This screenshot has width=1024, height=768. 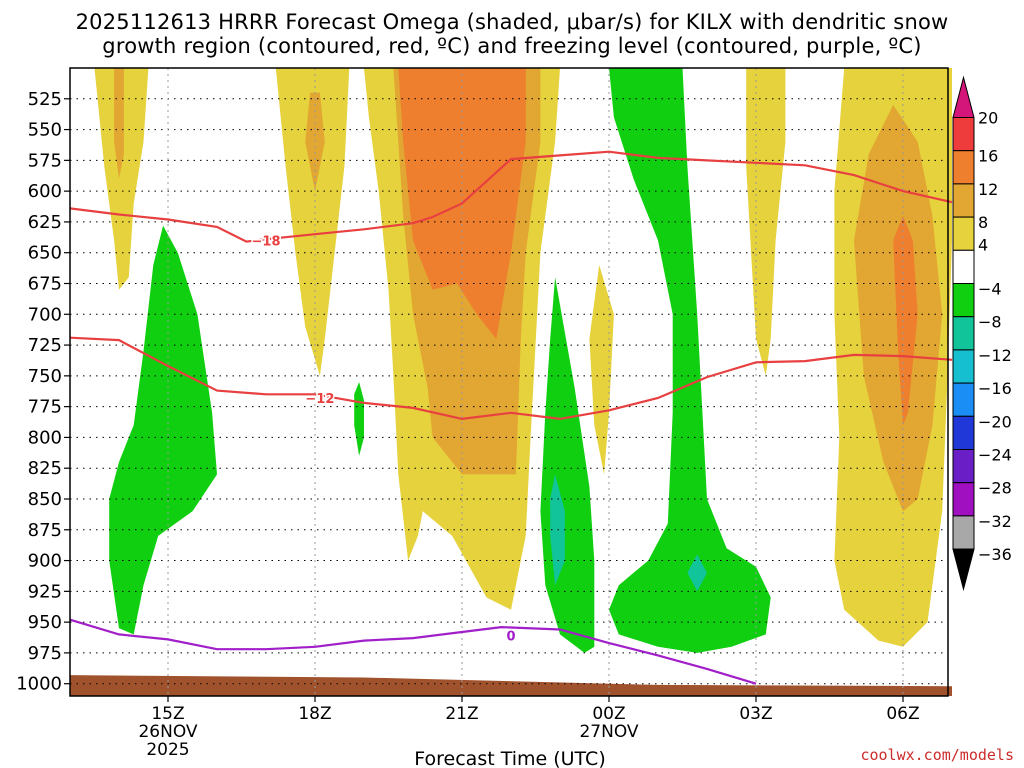 What do you see at coordinates (510, 637) in the screenshot?
I see `contour-label: 0` at bounding box center [510, 637].